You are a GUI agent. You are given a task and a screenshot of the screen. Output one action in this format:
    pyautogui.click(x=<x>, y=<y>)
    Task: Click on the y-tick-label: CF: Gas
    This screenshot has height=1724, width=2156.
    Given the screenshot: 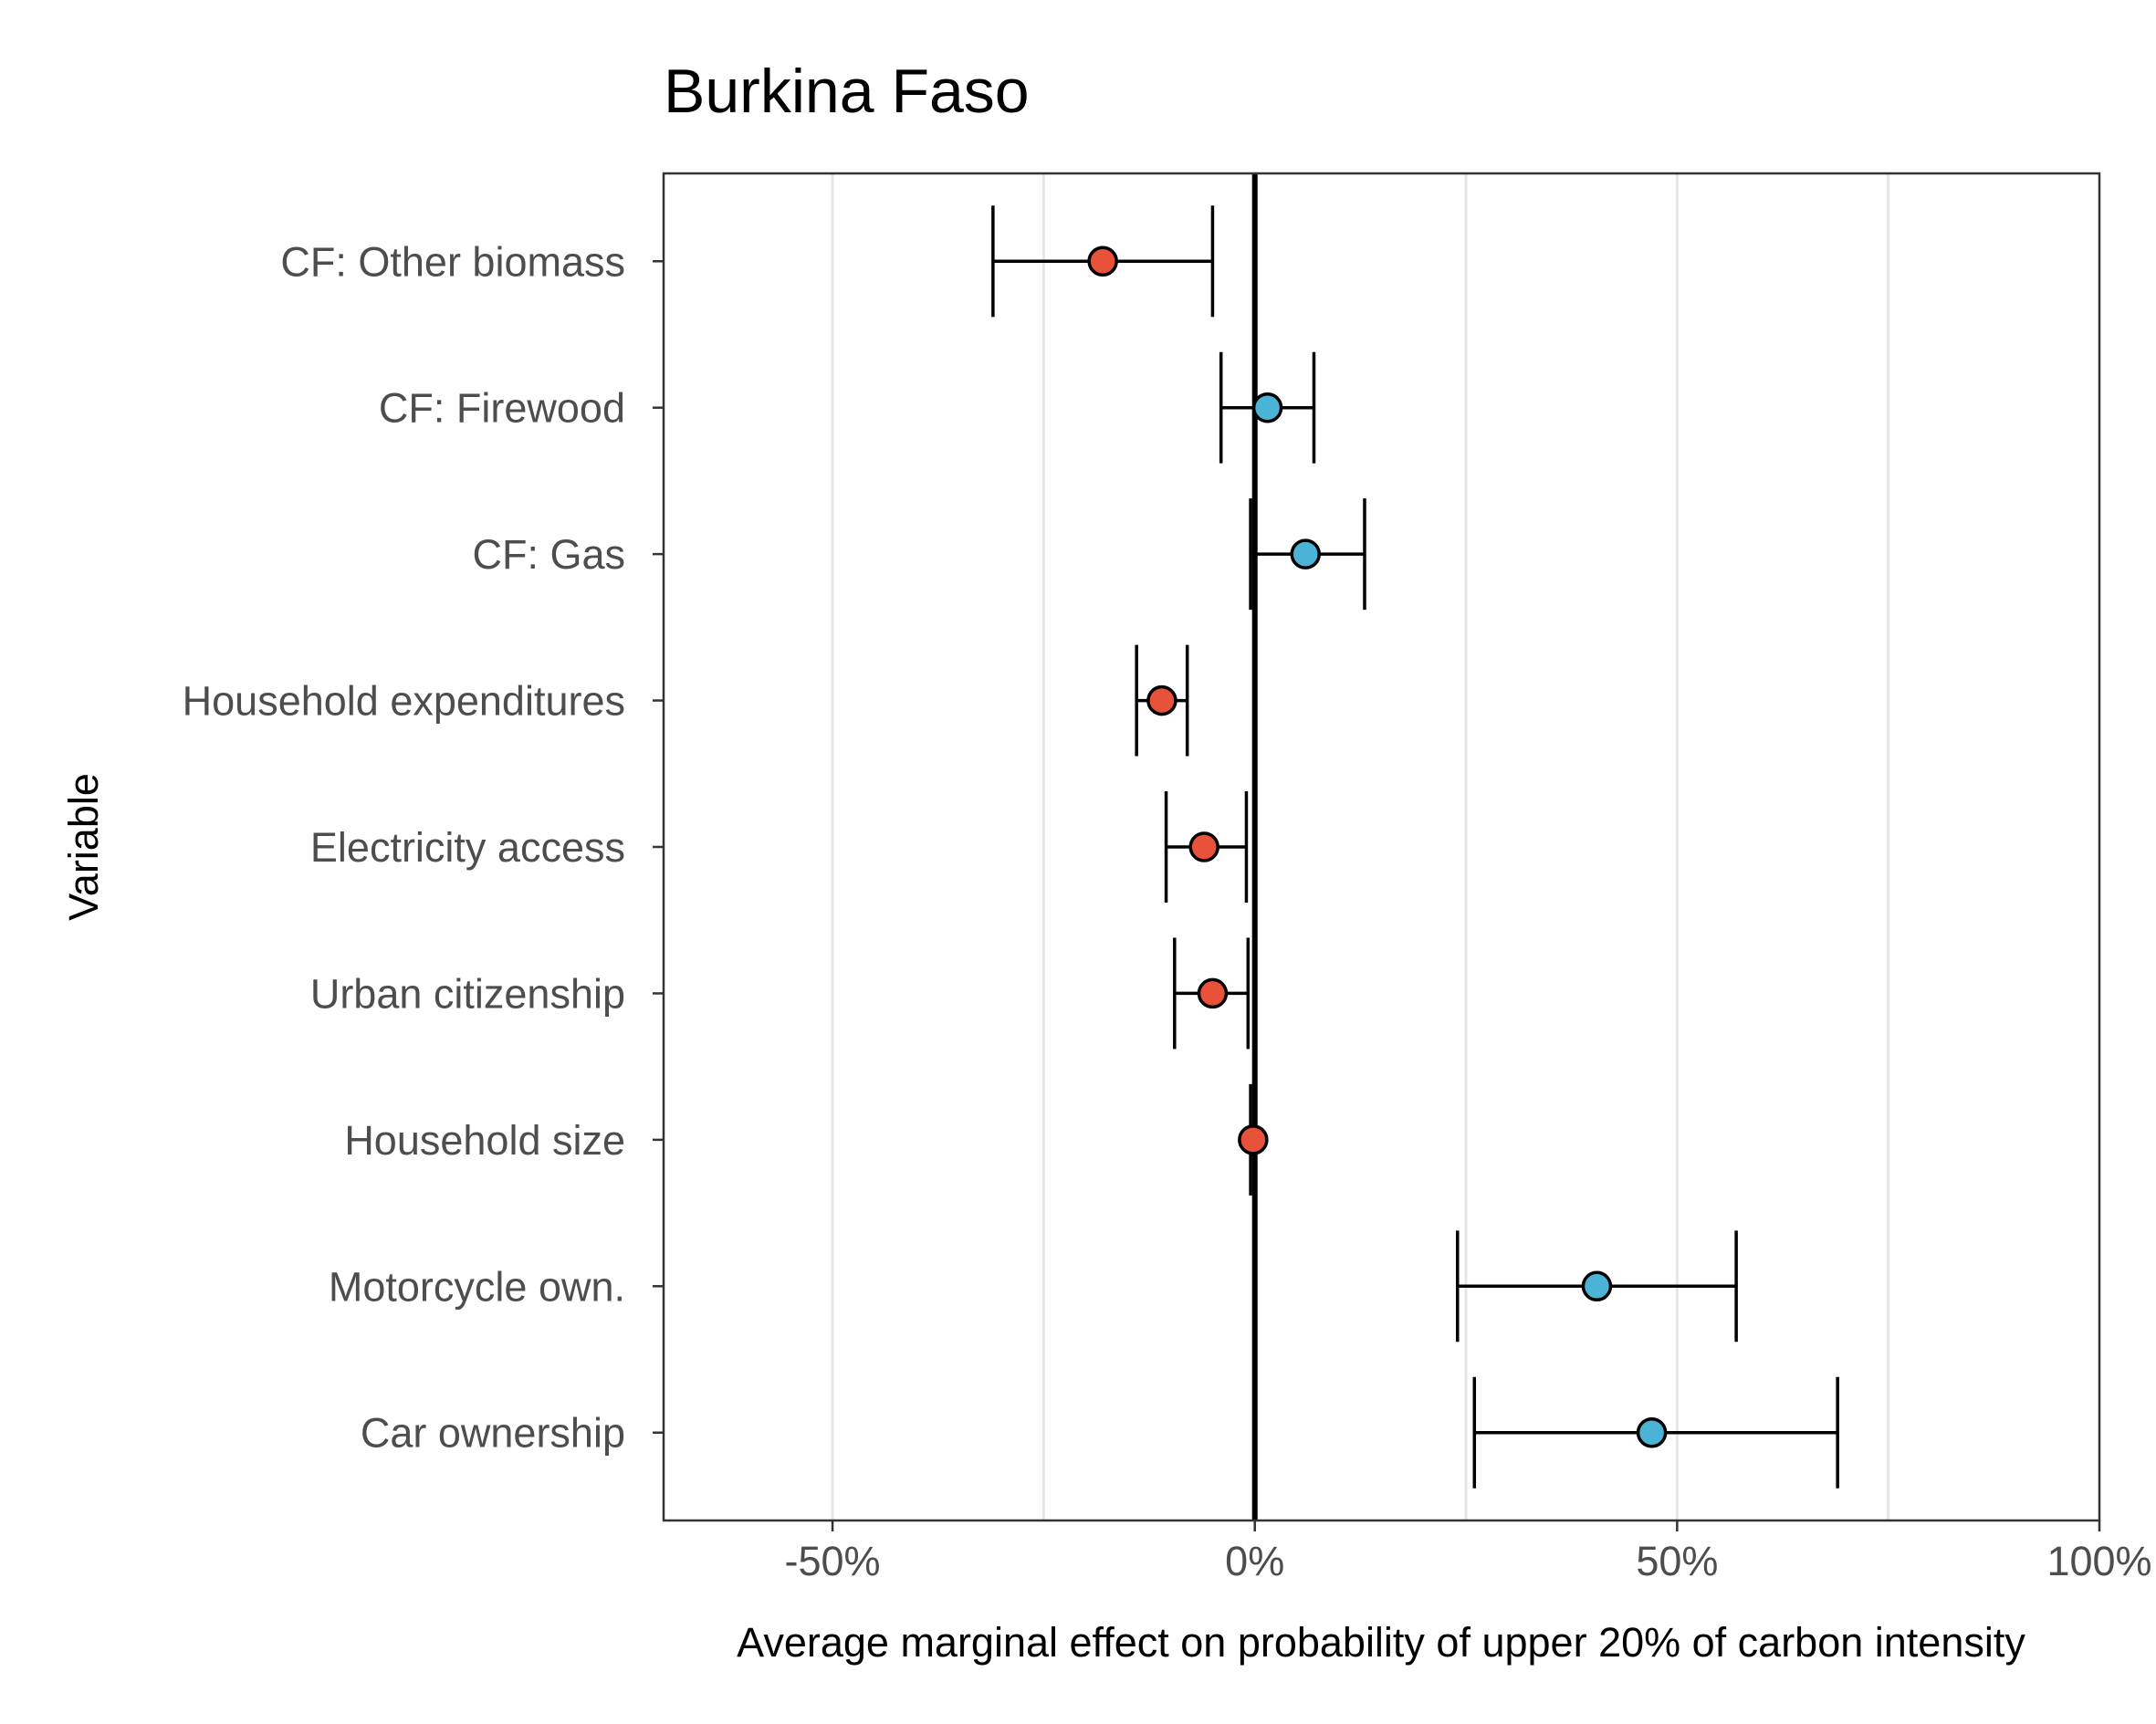 What is the action you would take?
    pyautogui.click(x=548, y=554)
    